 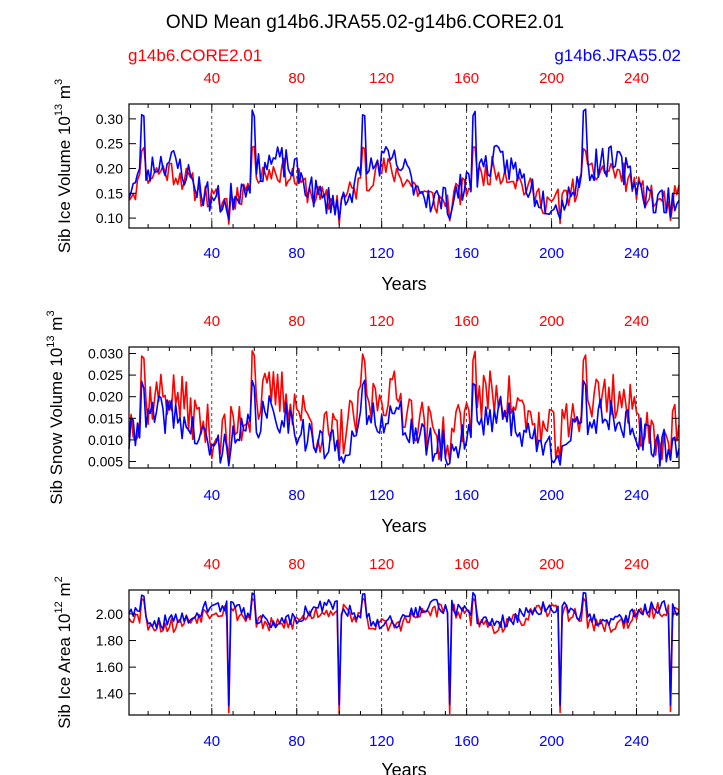 What do you see at coordinates (64, 683) in the screenshot?
I see `y-axis-label-text: Sib Ice Area` at bounding box center [64, 683].